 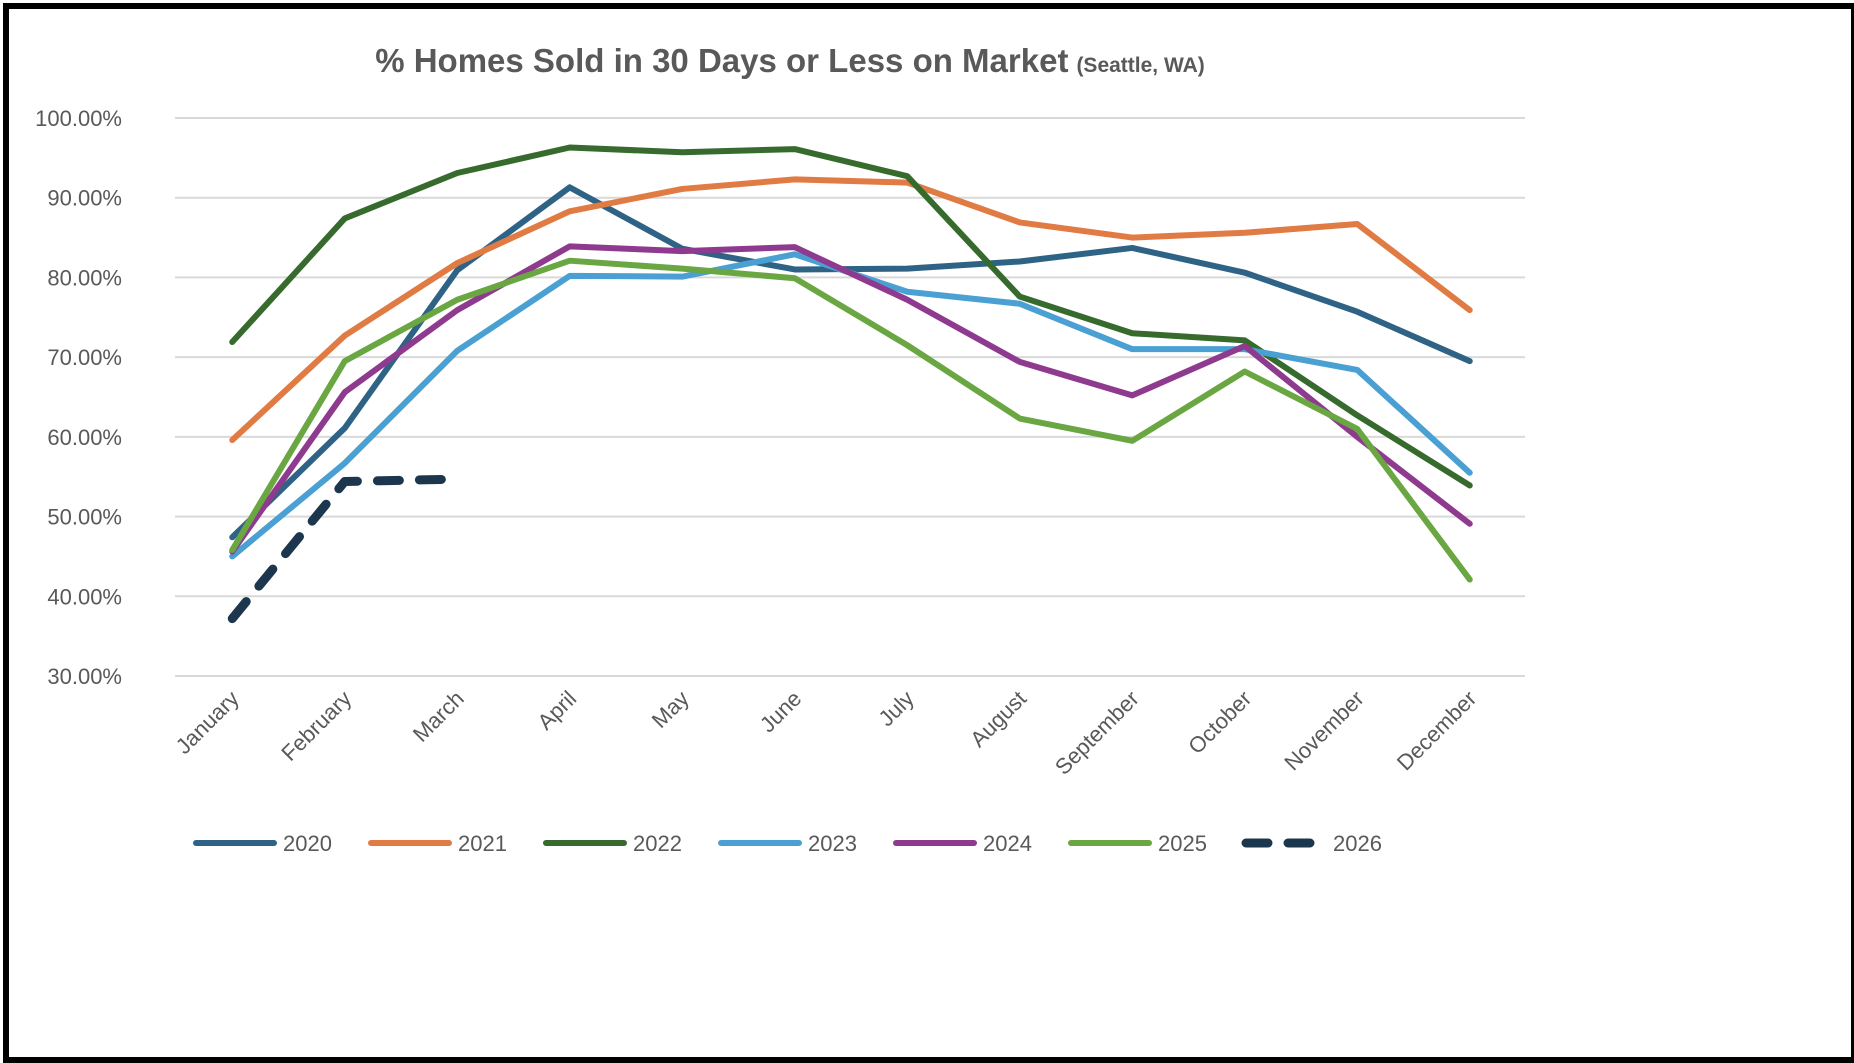 What do you see at coordinates (895, 708) in the screenshot?
I see `x-tick-label: July` at bounding box center [895, 708].